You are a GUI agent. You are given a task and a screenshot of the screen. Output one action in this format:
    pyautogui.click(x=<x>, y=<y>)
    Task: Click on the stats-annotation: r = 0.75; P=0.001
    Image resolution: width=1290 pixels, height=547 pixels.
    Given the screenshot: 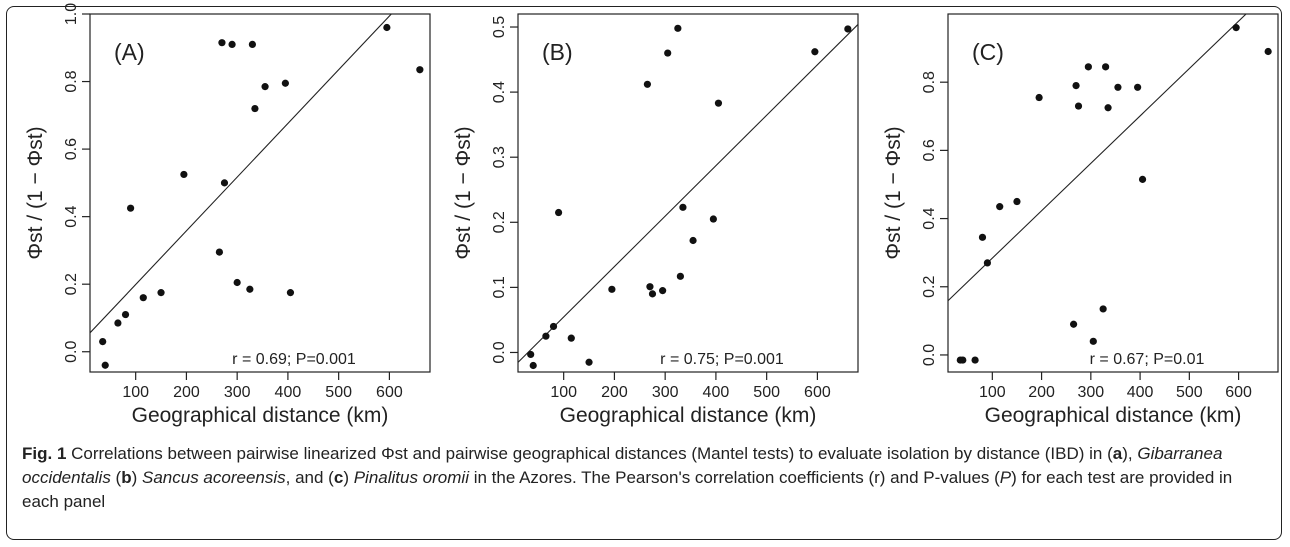 What is the action you would take?
    pyautogui.click(x=722, y=359)
    